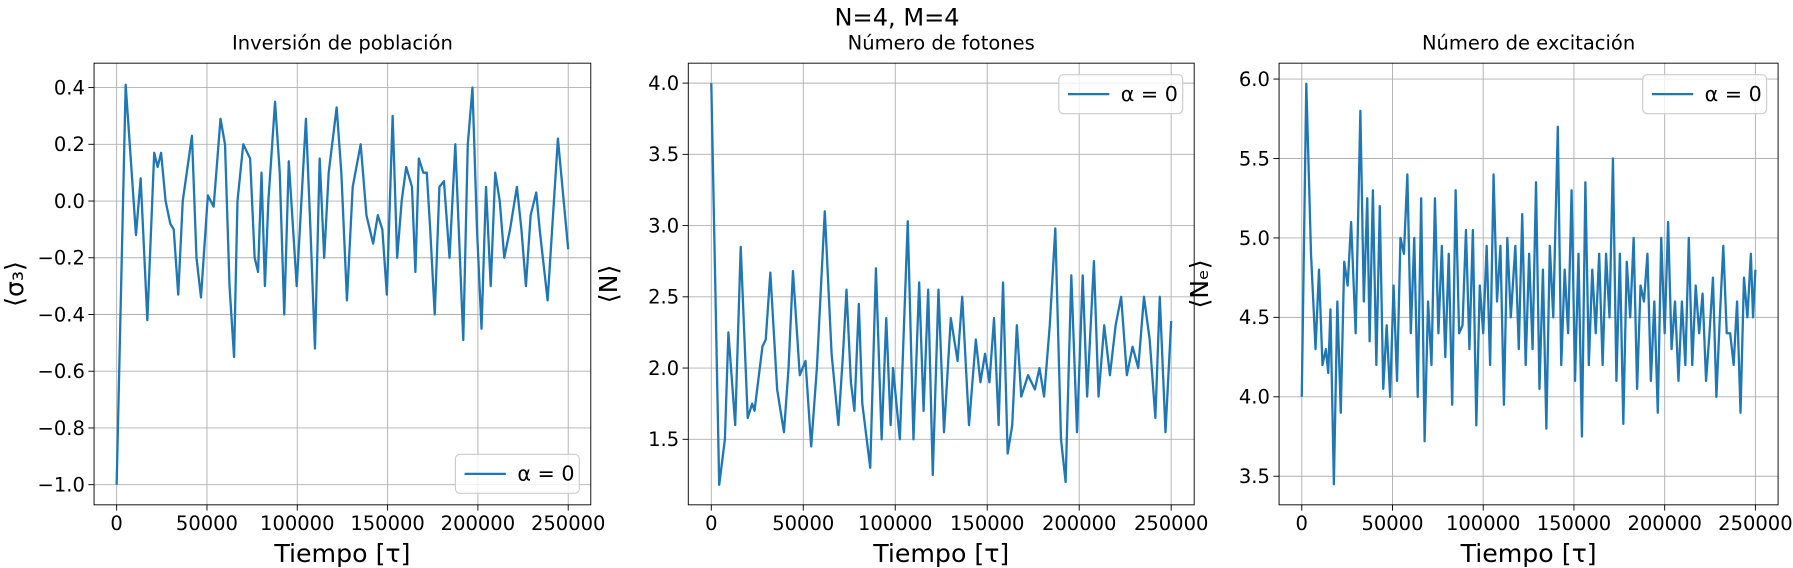 The image size is (1793, 568). What do you see at coordinates (941, 42) in the screenshot?
I see `subplot-title: Número de fotones` at bounding box center [941, 42].